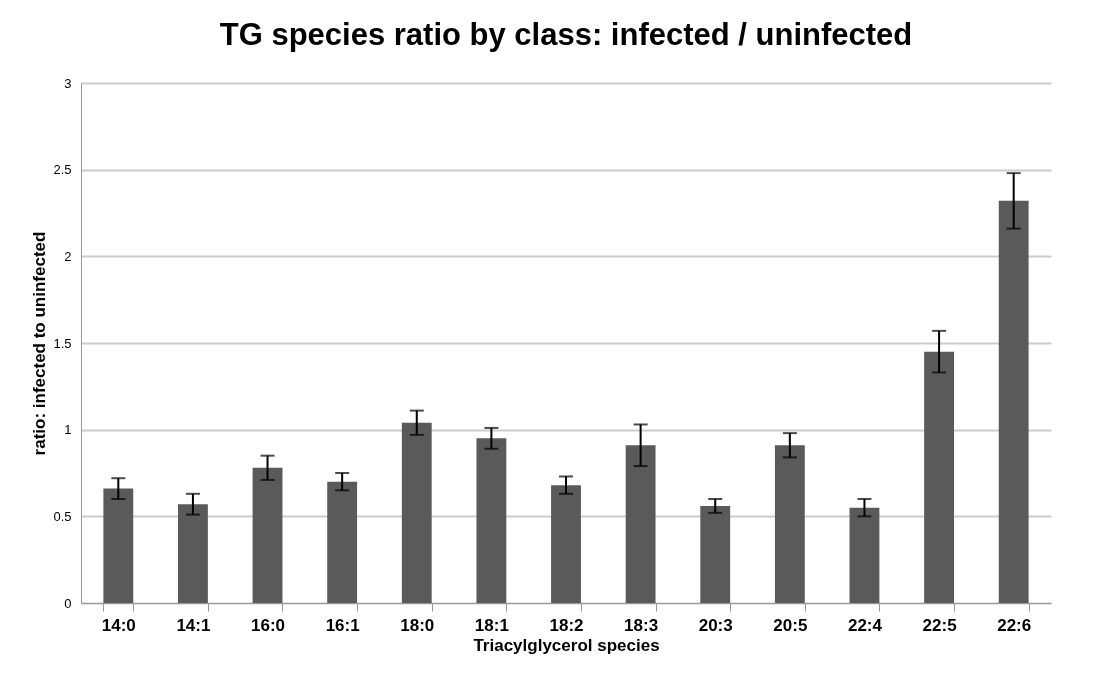  Describe the element at coordinates (68, 83) in the screenshot. I see `y-tick-label: 3` at that location.